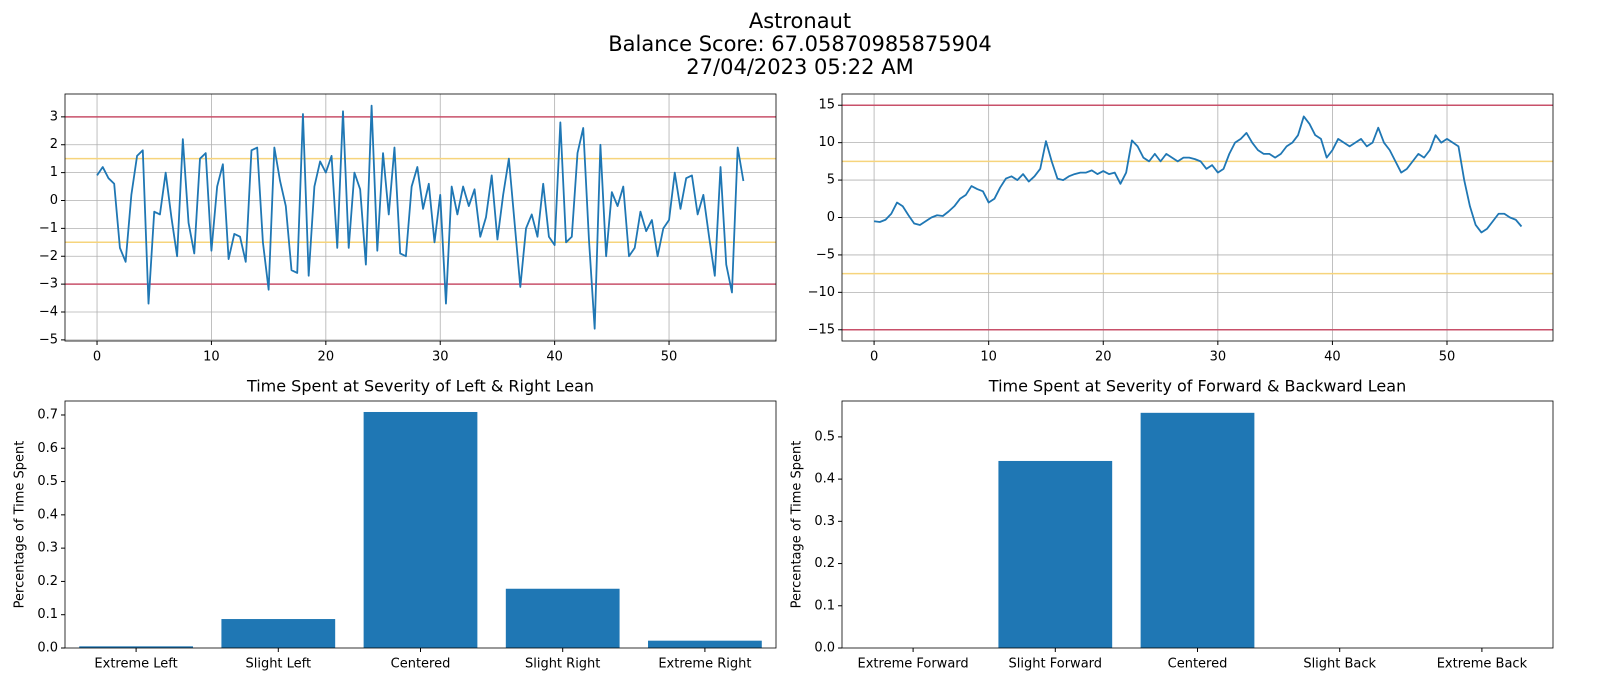  What do you see at coordinates (562, 664) in the screenshot?
I see `x-tick-label: Slight Right` at bounding box center [562, 664].